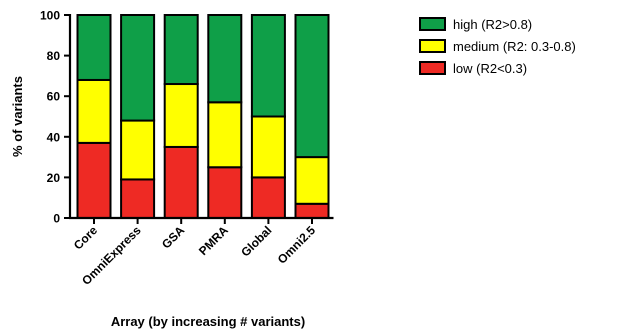  What do you see at coordinates (85, 237) in the screenshot?
I see `x-tick-label-0: Core` at bounding box center [85, 237].